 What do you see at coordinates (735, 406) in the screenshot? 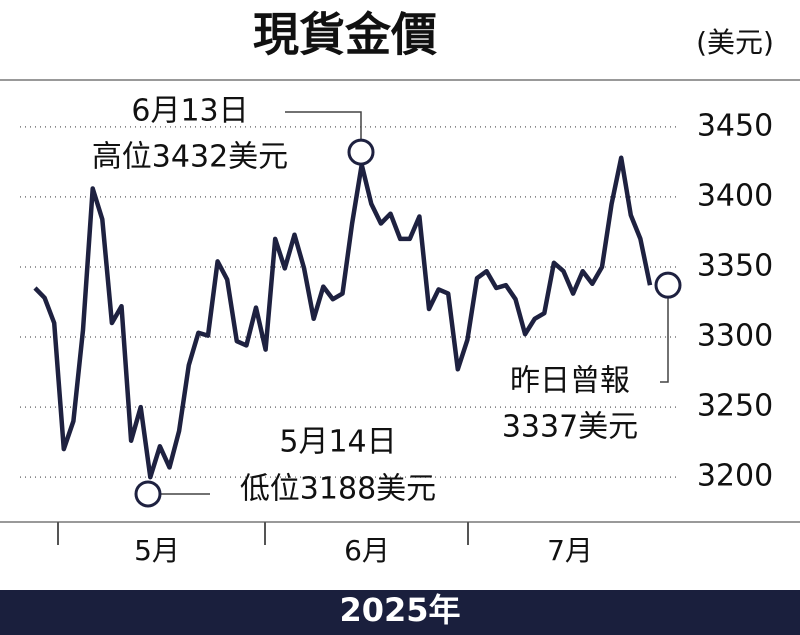
I see `y-tick-label: 3250` at bounding box center [735, 406].